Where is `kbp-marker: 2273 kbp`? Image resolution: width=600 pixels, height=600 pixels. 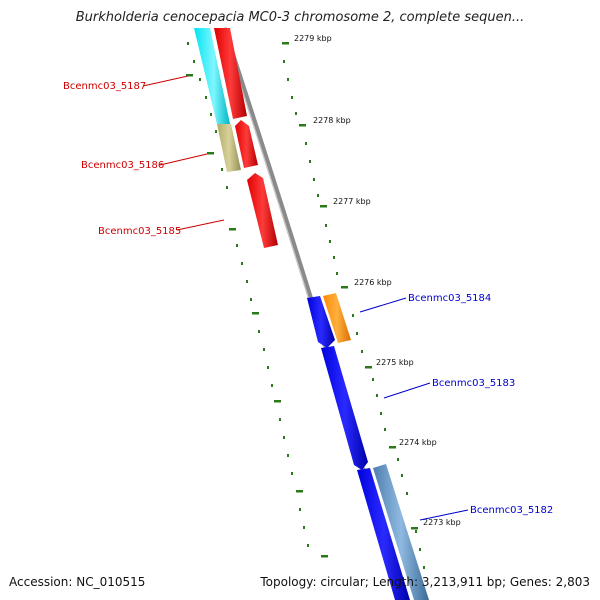 kbp-marker: 2273 kbp is located at coordinates (442, 522).